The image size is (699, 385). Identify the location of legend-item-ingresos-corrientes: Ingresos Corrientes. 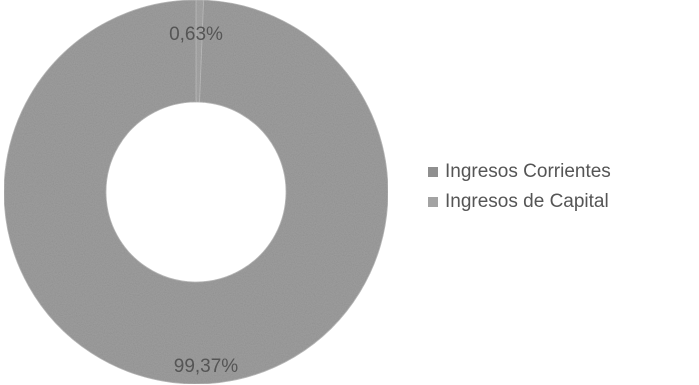
(519, 172).